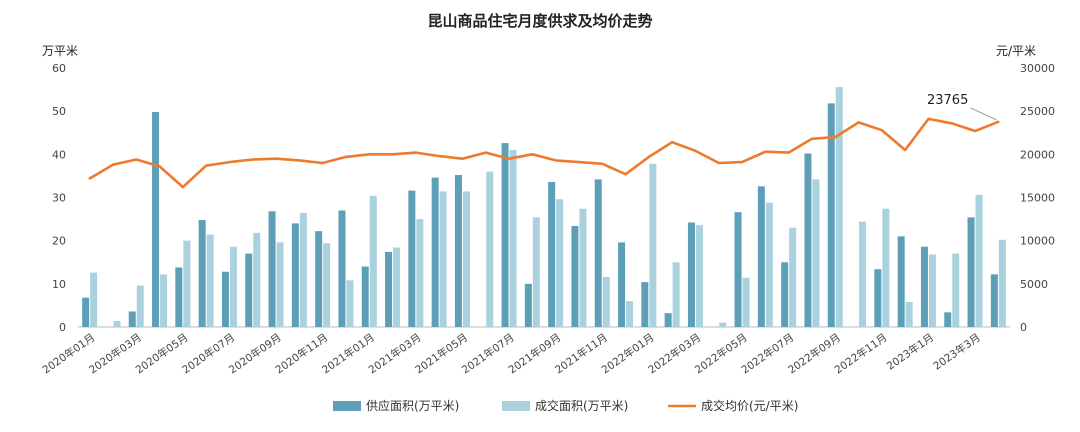  What do you see at coordinates (60, 51) in the screenshot?
I see `left-axis-unit: 万平米` at bounding box center [60, 51].